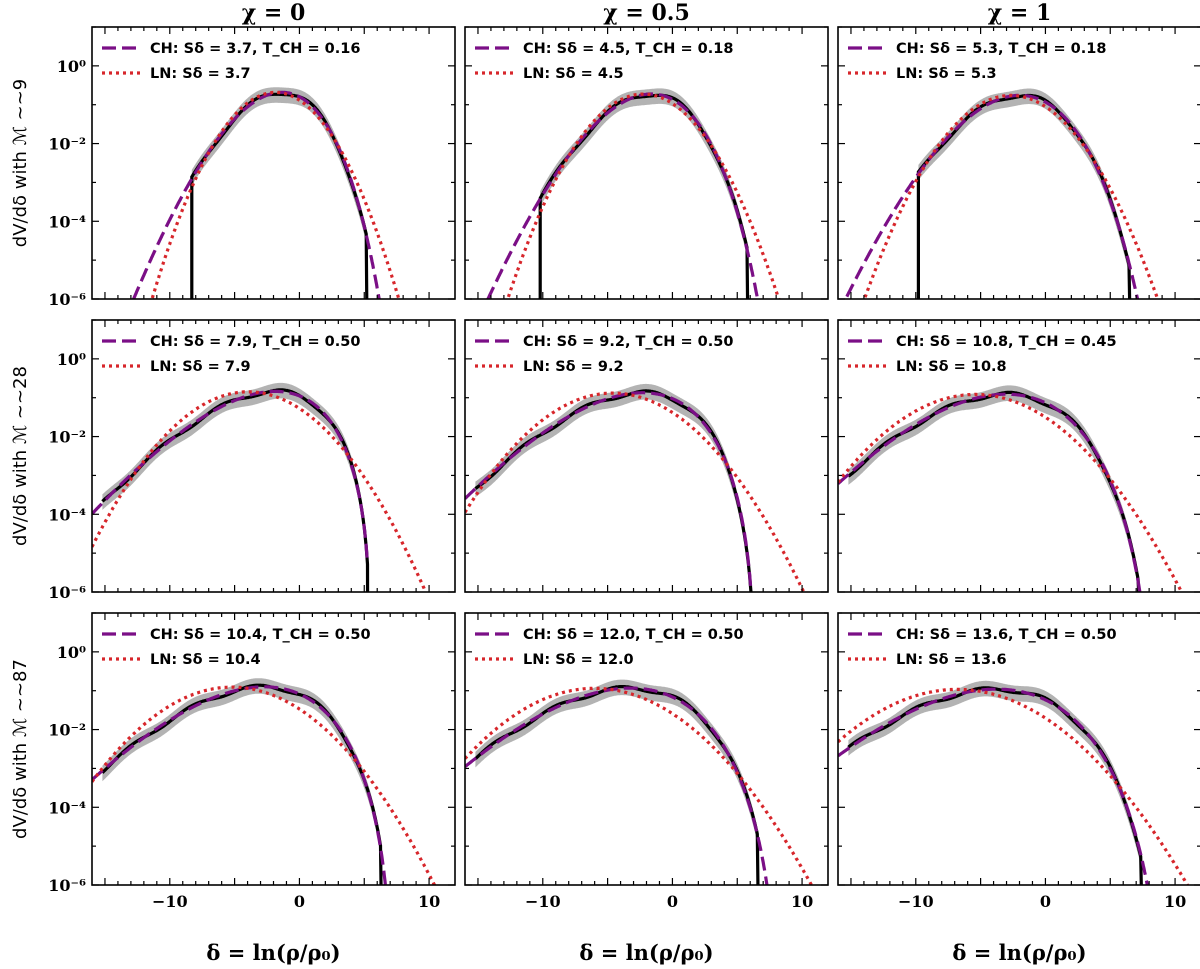  What do you see at coordinates (646, 13) in the screenshot?
I see `column-title: χ = 0.5` at bounding box center [646, 13].